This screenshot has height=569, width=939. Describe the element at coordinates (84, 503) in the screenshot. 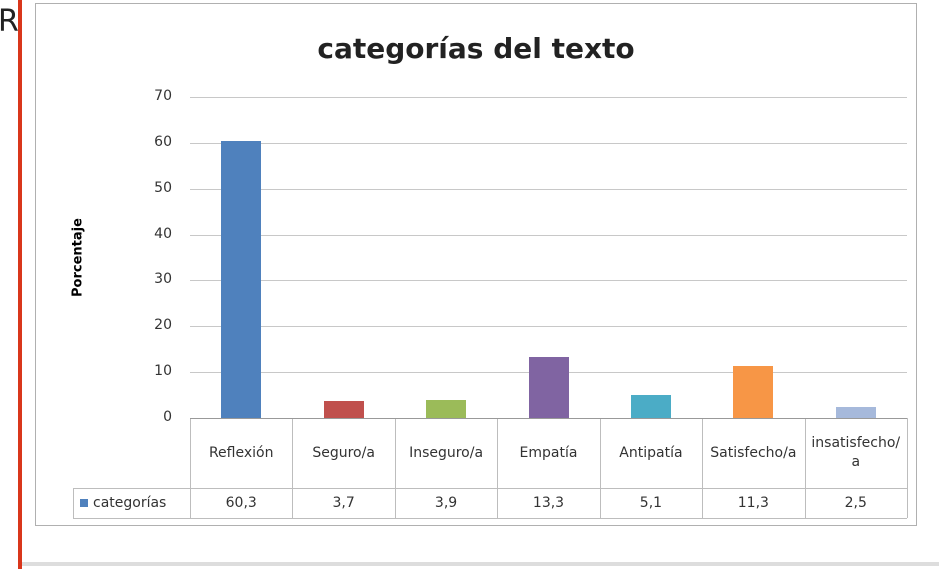

I see `legend-swatch` at that location.